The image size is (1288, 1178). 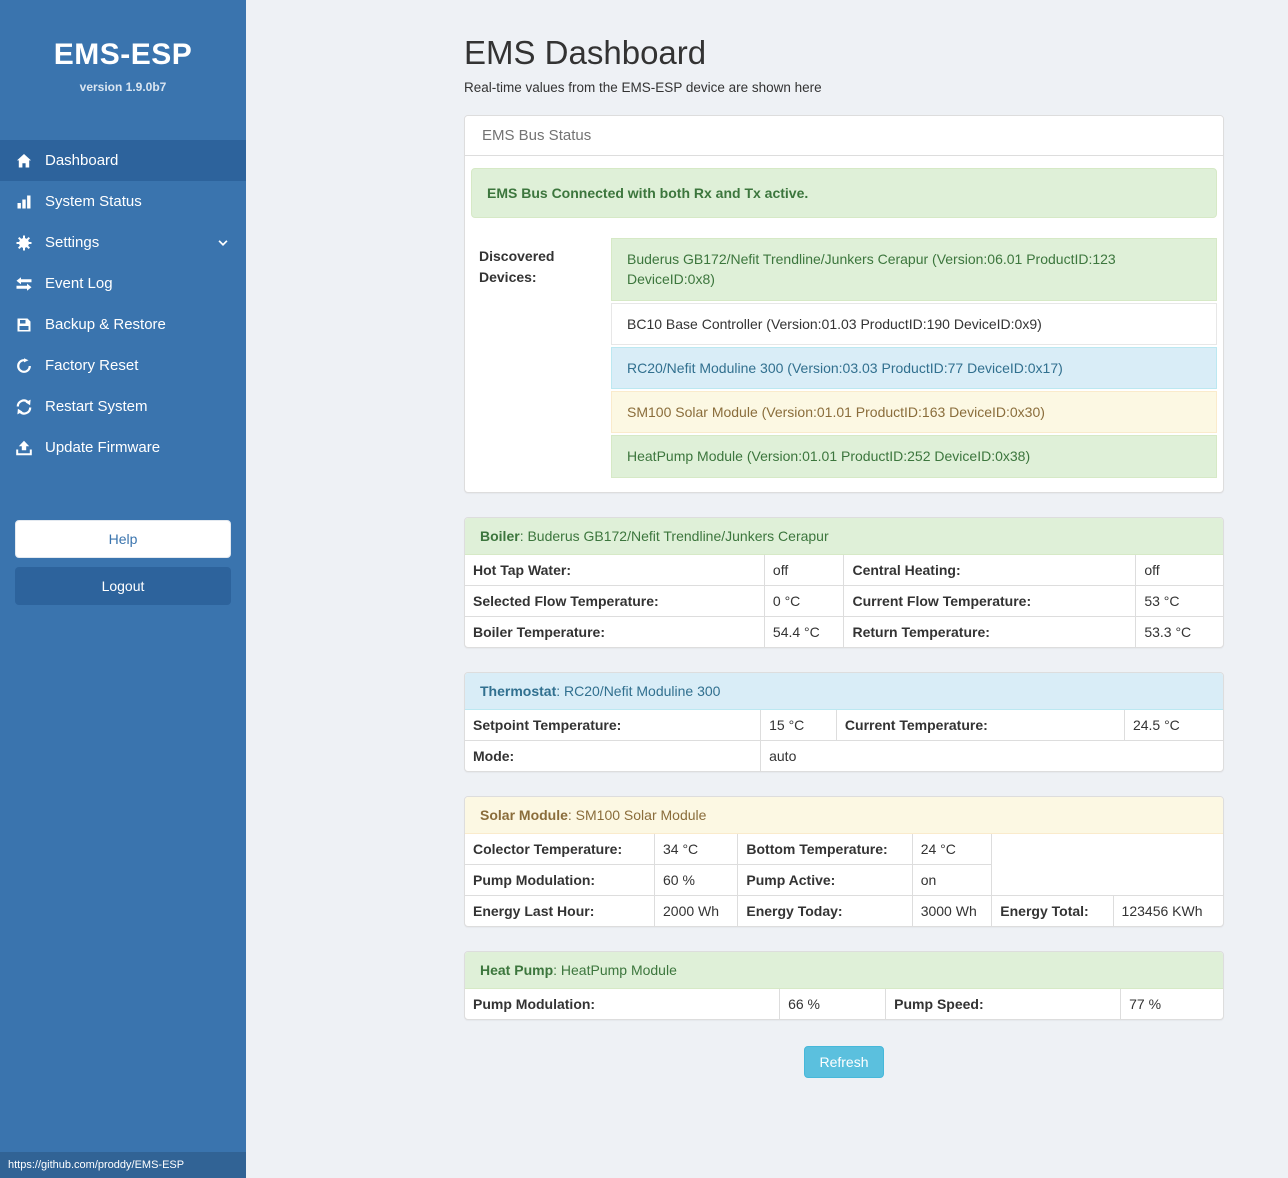 What do you see at coordinates (952, 849) in the screenshot?
I see `bottom-temp-value: 24 °C` at bounding box center [952, 849].